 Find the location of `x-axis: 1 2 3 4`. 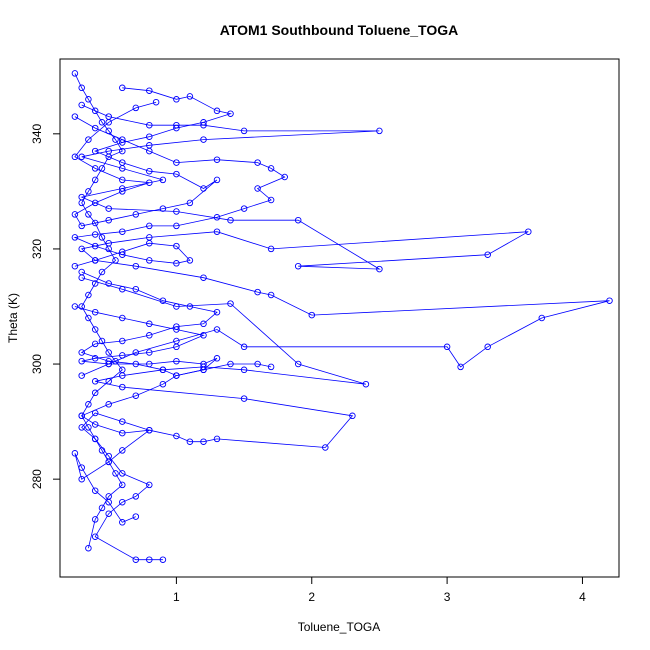

x-axis: 1 2 3 4 is located at coordinates (379, 590).